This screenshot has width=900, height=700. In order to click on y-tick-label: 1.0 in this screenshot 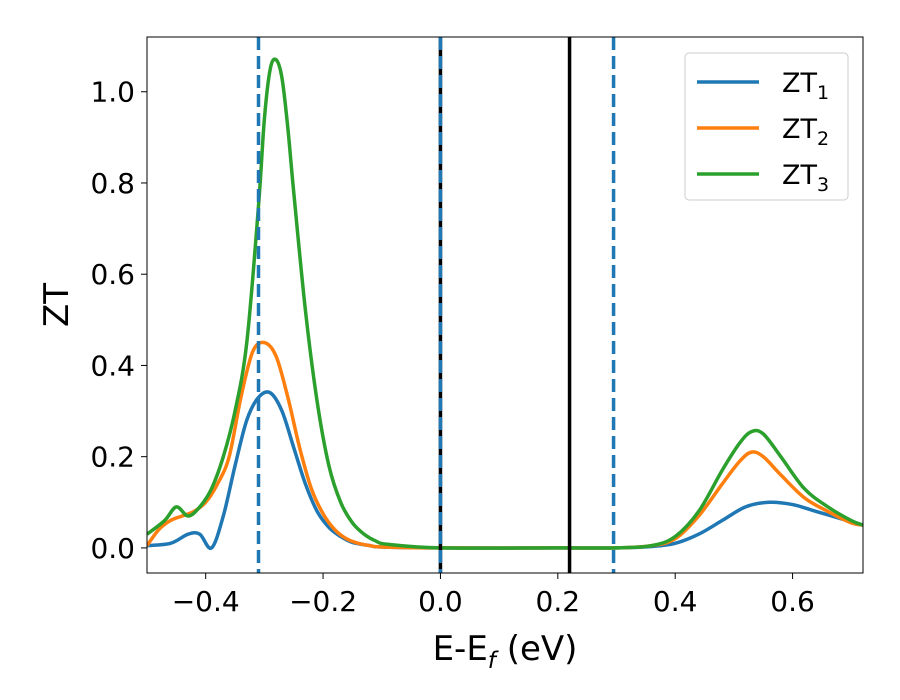, I will do `click(112, 92)`.